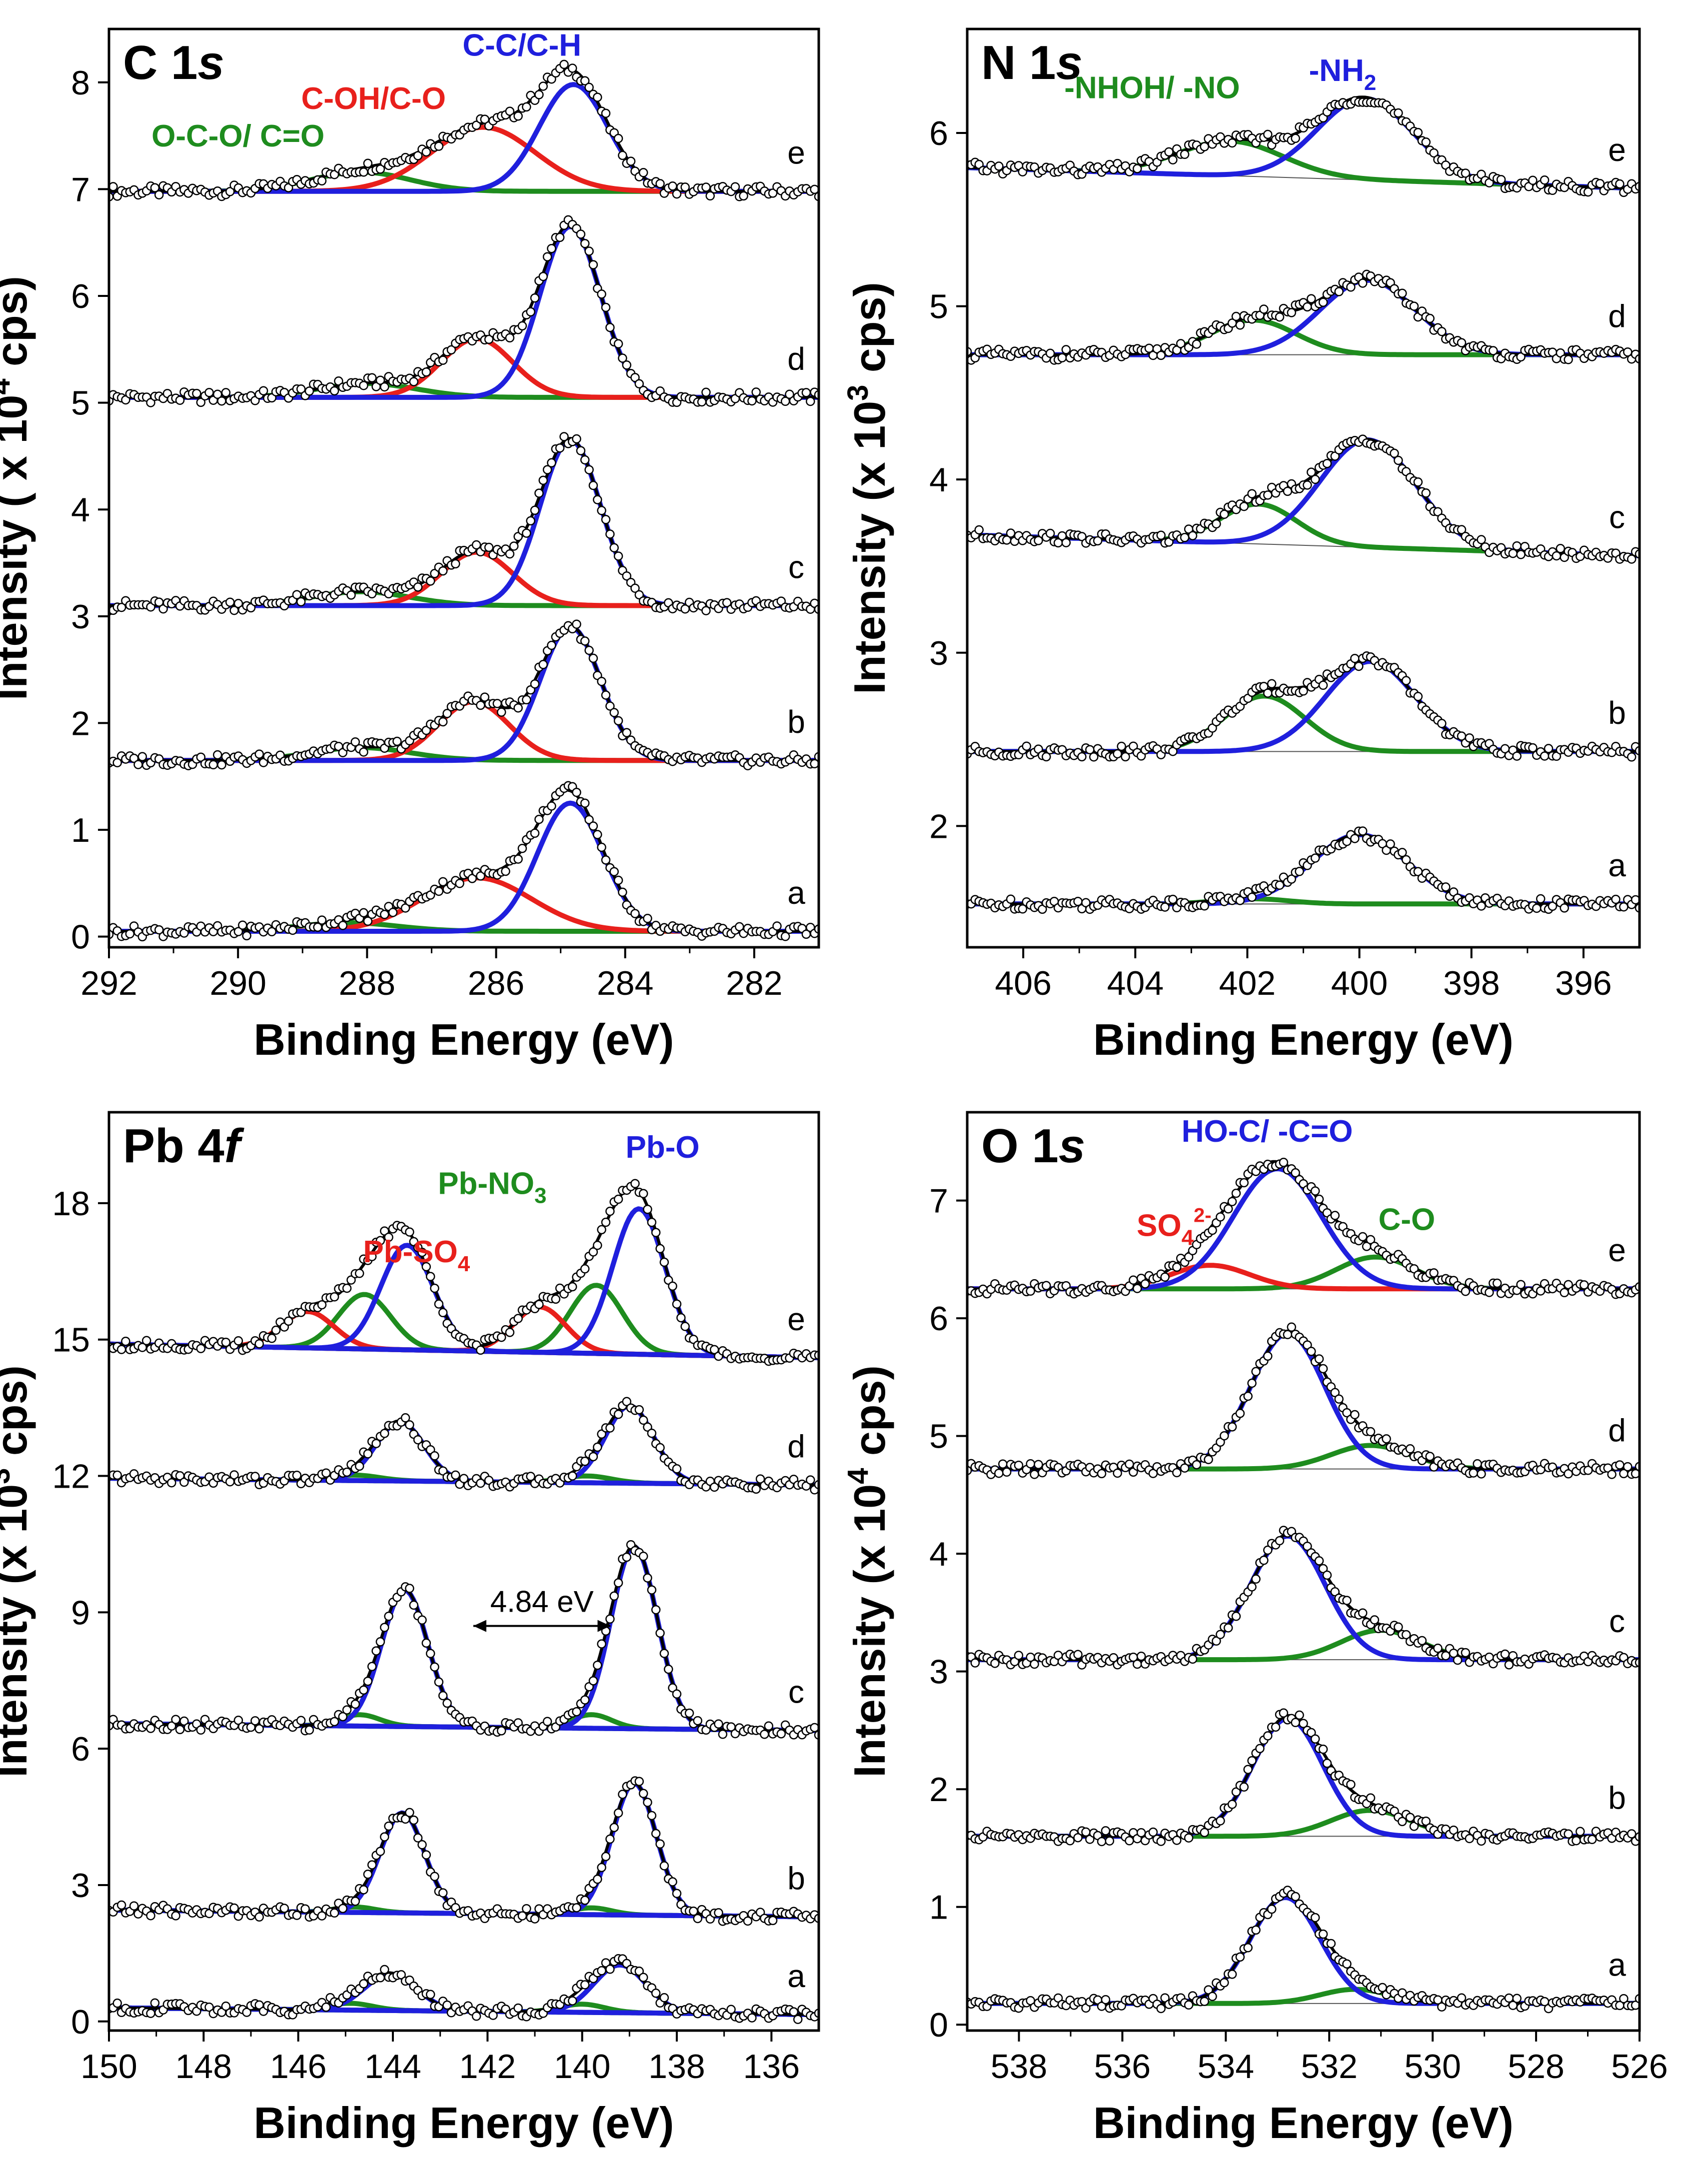  What do you see at coordinates (858, 393) in the screenshot?
I see `y-axis-title-exponent: 3` at bounding box center [858, 393].